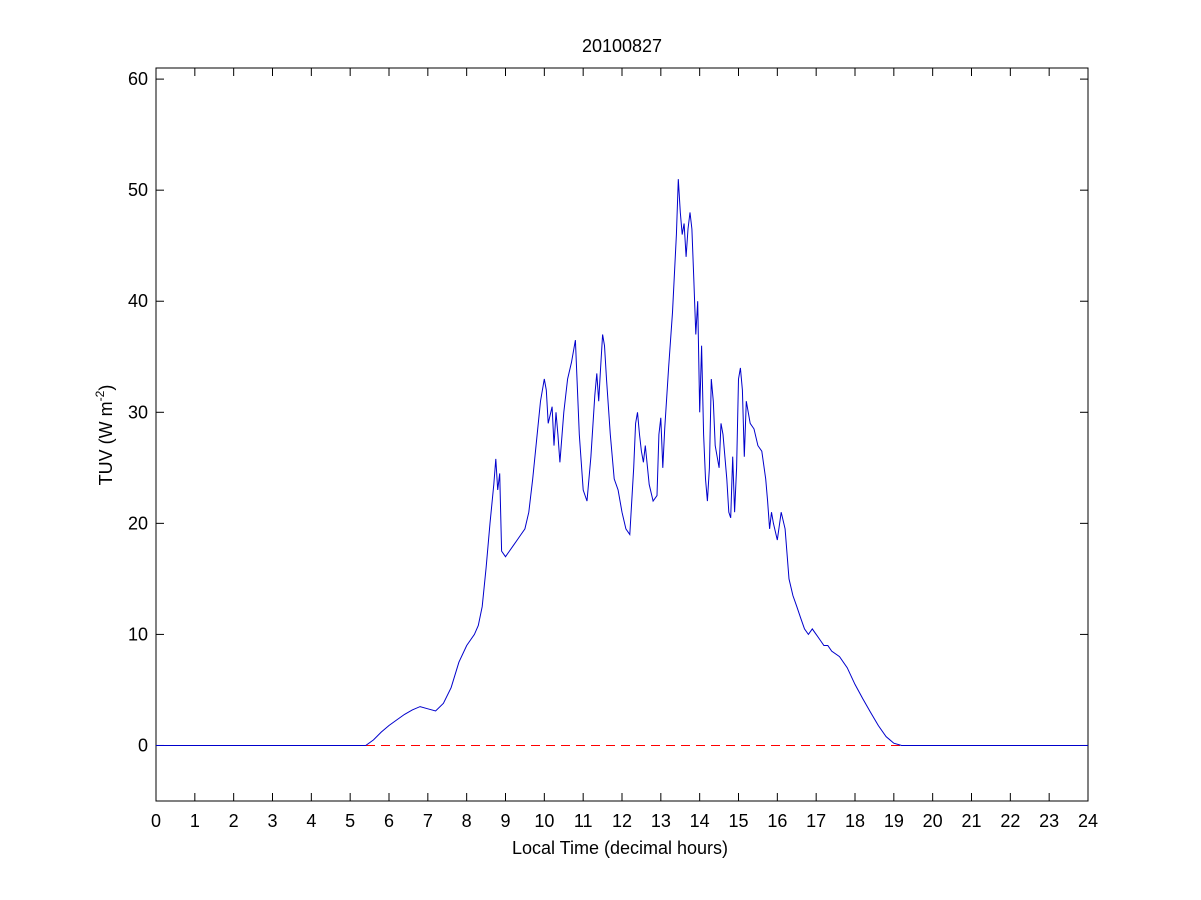  Describe the element at coordinates (428, 821) in the screenshot. I see `x-tick-label: 7` at that location.